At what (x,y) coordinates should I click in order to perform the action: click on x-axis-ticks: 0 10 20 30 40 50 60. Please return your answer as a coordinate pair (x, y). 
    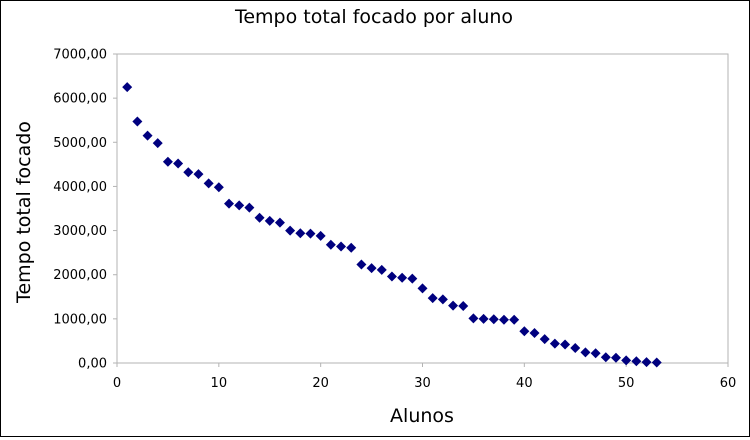
    Looking at the image, I should click on (424, 377).